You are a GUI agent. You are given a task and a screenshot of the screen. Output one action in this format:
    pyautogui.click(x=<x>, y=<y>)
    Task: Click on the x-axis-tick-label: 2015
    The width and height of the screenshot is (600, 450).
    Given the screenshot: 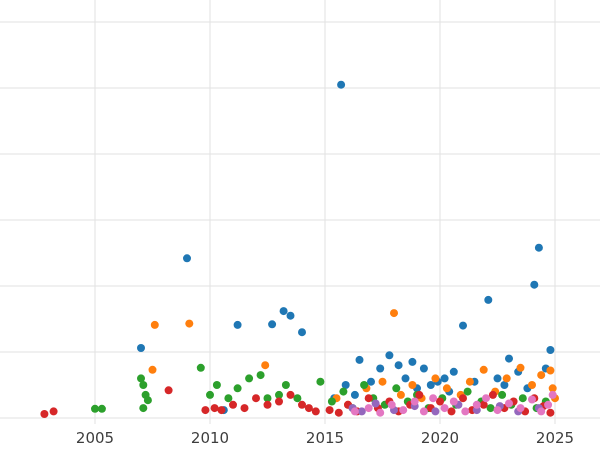 What is the action you would take?
    pyautogui.click(x=325, y=438)
    